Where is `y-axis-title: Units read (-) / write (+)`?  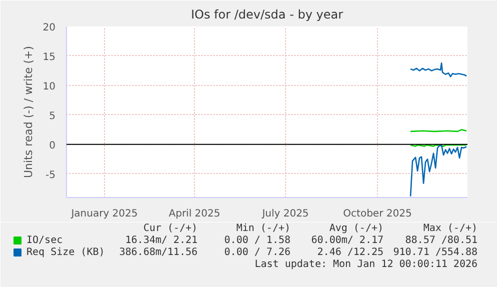 y-axis-title: Units read (-) / write (+) is located at coordinates (28, 112).